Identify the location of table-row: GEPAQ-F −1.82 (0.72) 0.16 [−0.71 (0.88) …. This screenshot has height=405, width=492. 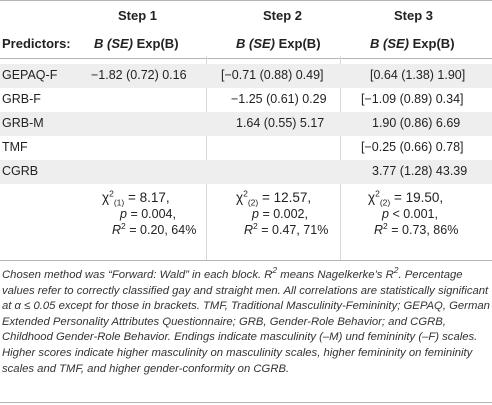
(246, 76).